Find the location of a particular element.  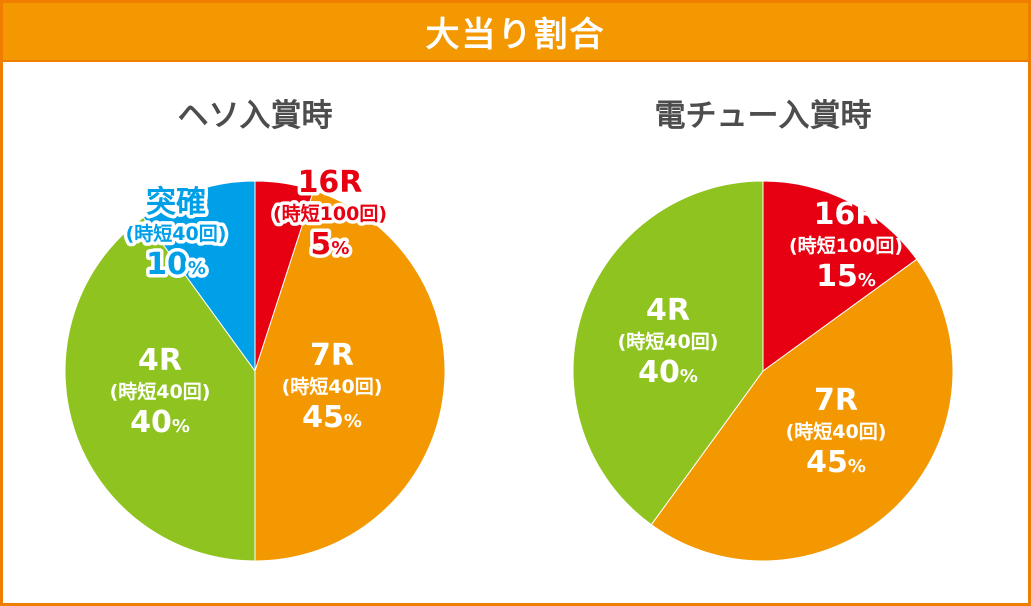

slice-label-0-1: 7R(時短40回)45% is located at coordinates (332, 386).